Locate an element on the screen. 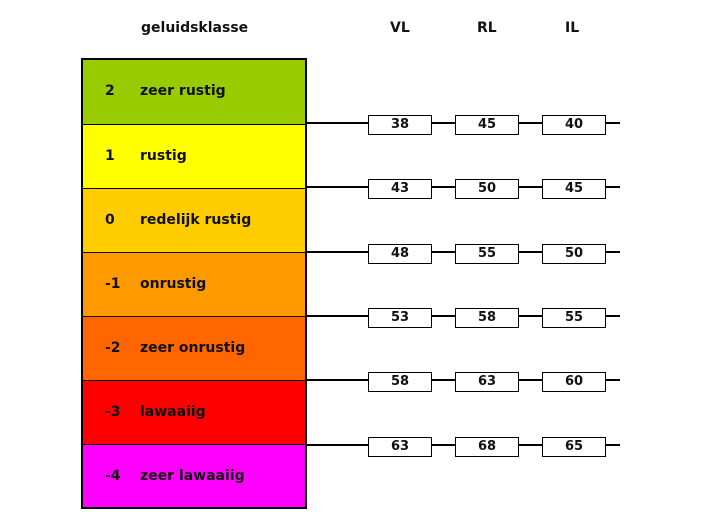  noise-class-label: redelijk rustig is located at coordinates (196, 220).